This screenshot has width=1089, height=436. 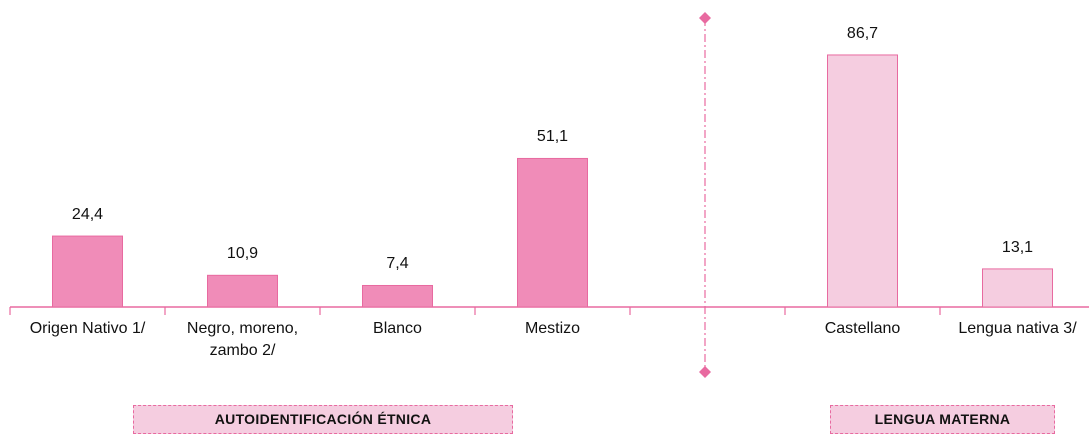 What do you see at coordinates (1017, 328) in the screenshot?
I see `x-tick-label: Lengua nativa 3/` at bounding box center [1017, 328].